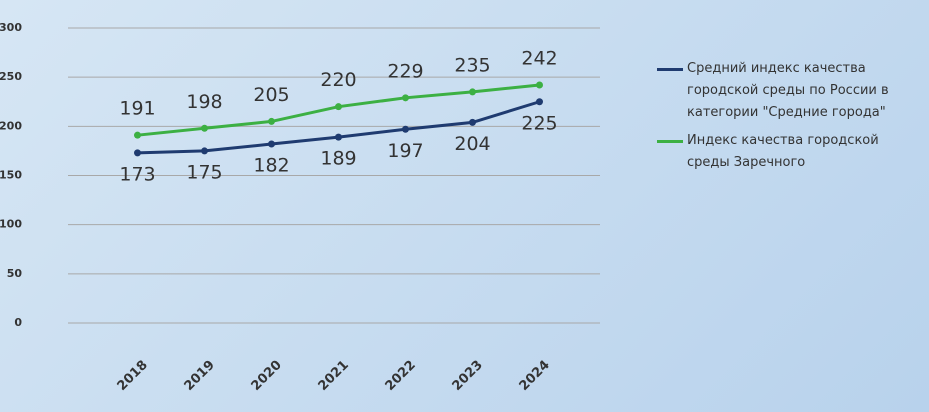 The width and height of the screenshot is (929, 412). Describe the element at coordinates (11, 76) in the screenshot. I see `y-tick-label: 250` at that location.